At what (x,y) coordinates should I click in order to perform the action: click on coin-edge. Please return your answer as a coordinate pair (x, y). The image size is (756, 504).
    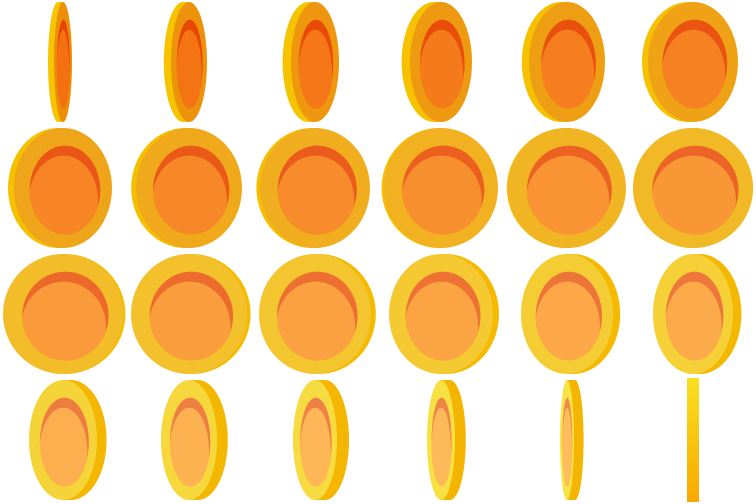
    Looking at the image, I should click on (693, 440).